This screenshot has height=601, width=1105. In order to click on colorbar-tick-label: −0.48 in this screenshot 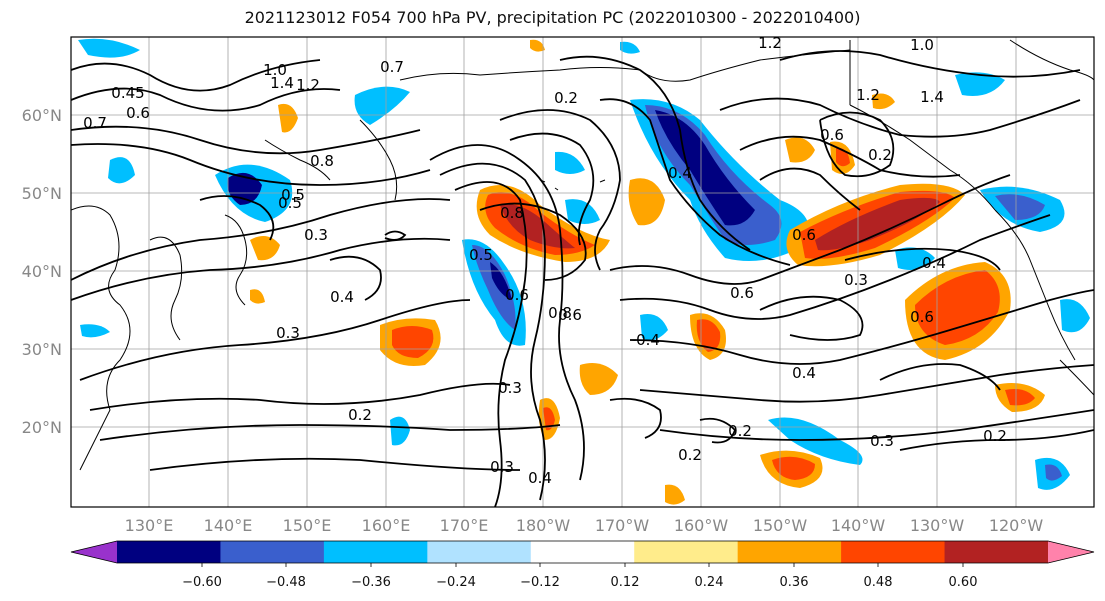, I will do `click(286, 582)`.